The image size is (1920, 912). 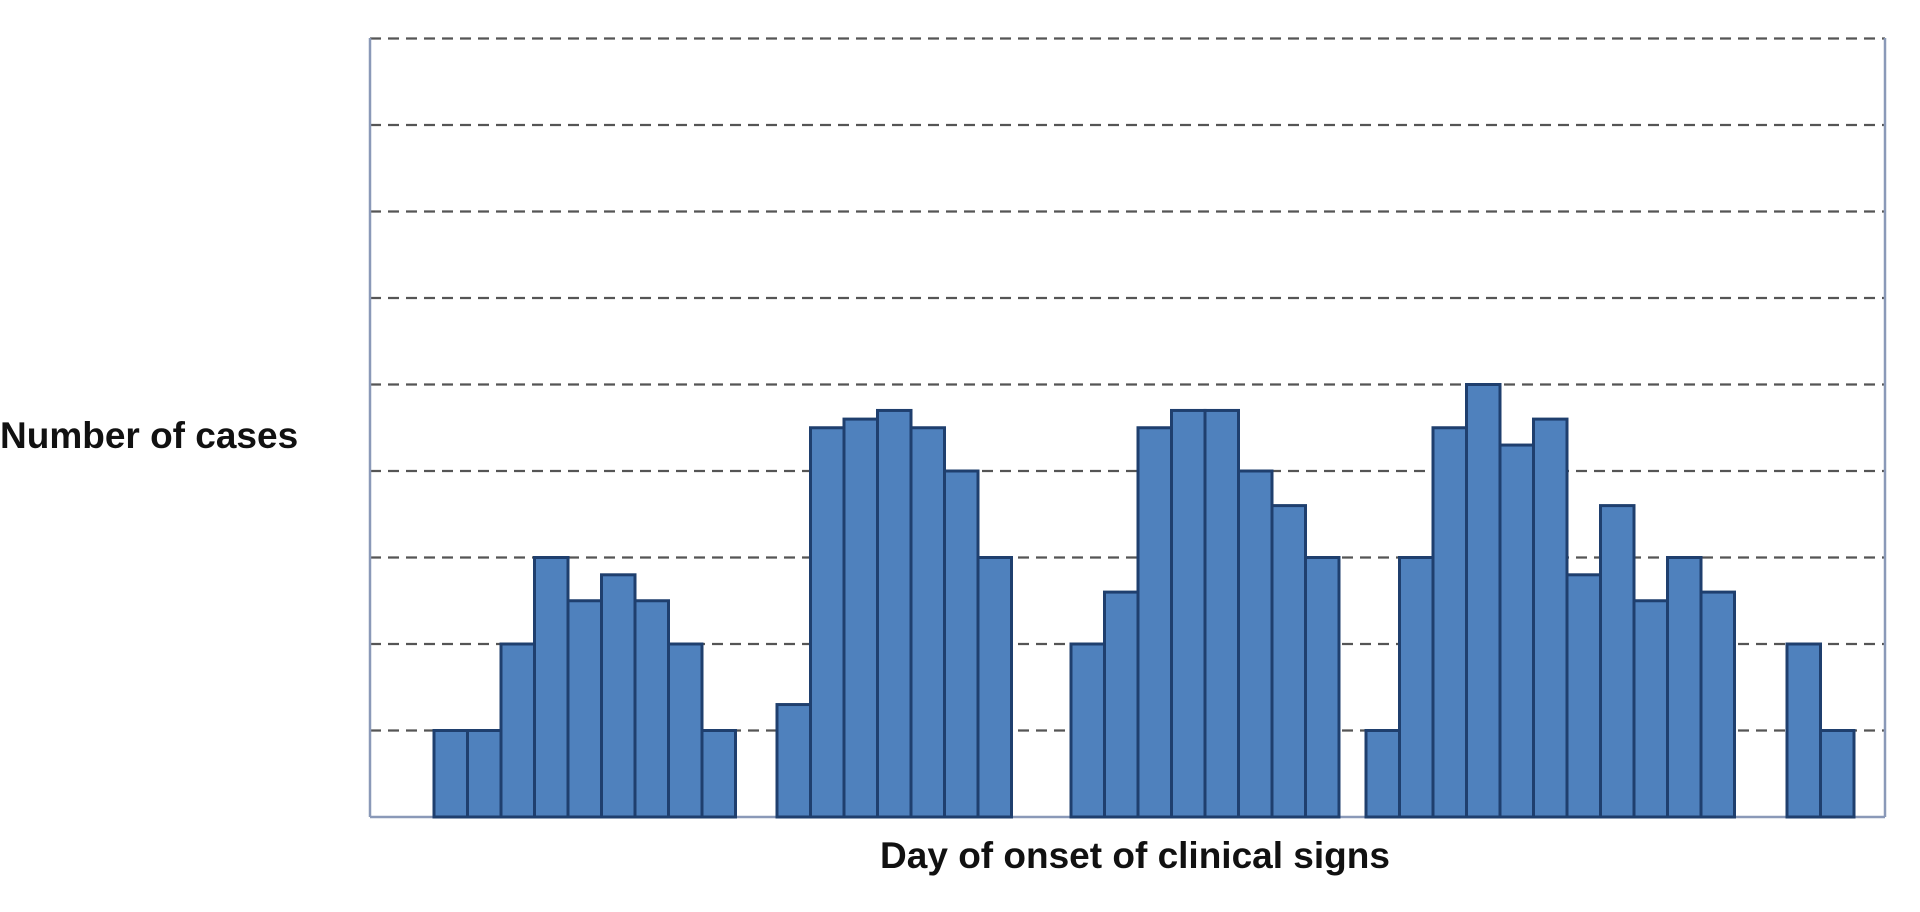 I want to click on x-axis-title: Day of onset of clinical signs, so click(x=1135, y=855).